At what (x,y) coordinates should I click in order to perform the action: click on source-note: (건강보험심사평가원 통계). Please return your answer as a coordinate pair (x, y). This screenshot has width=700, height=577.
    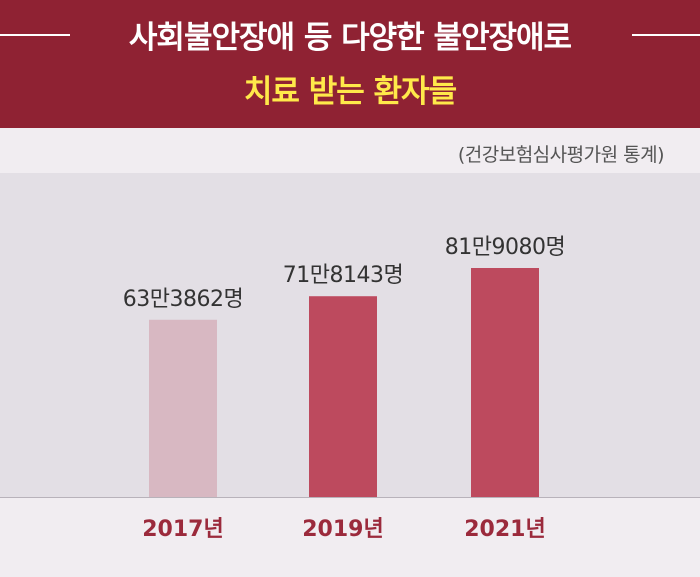
    Looking at the image, I should click on (561, 155).